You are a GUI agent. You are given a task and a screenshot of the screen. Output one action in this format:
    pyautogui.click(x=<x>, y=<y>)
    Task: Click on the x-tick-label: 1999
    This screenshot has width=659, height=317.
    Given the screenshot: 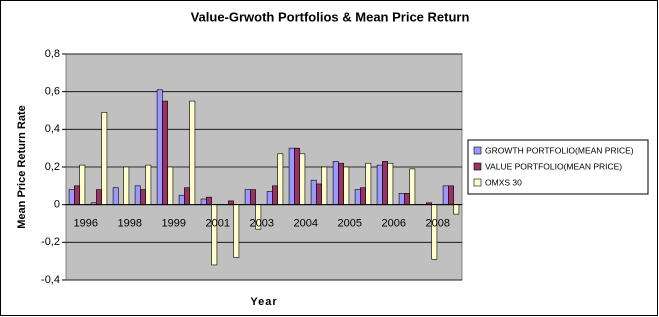 What is the action you would take?
    pyautogui.click(x=174, y=224)
    